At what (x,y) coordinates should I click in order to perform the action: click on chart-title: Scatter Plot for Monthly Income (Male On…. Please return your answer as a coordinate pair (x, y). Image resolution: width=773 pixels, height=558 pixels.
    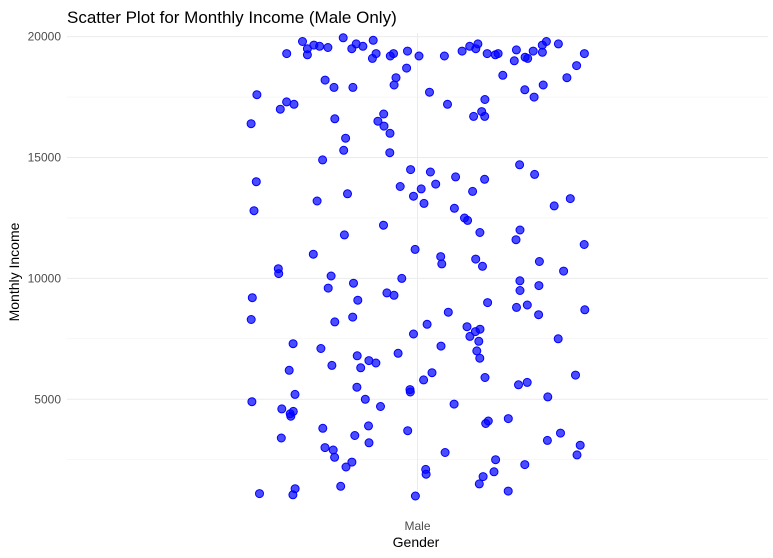
    Looking at the image, I should click on (232, 17).